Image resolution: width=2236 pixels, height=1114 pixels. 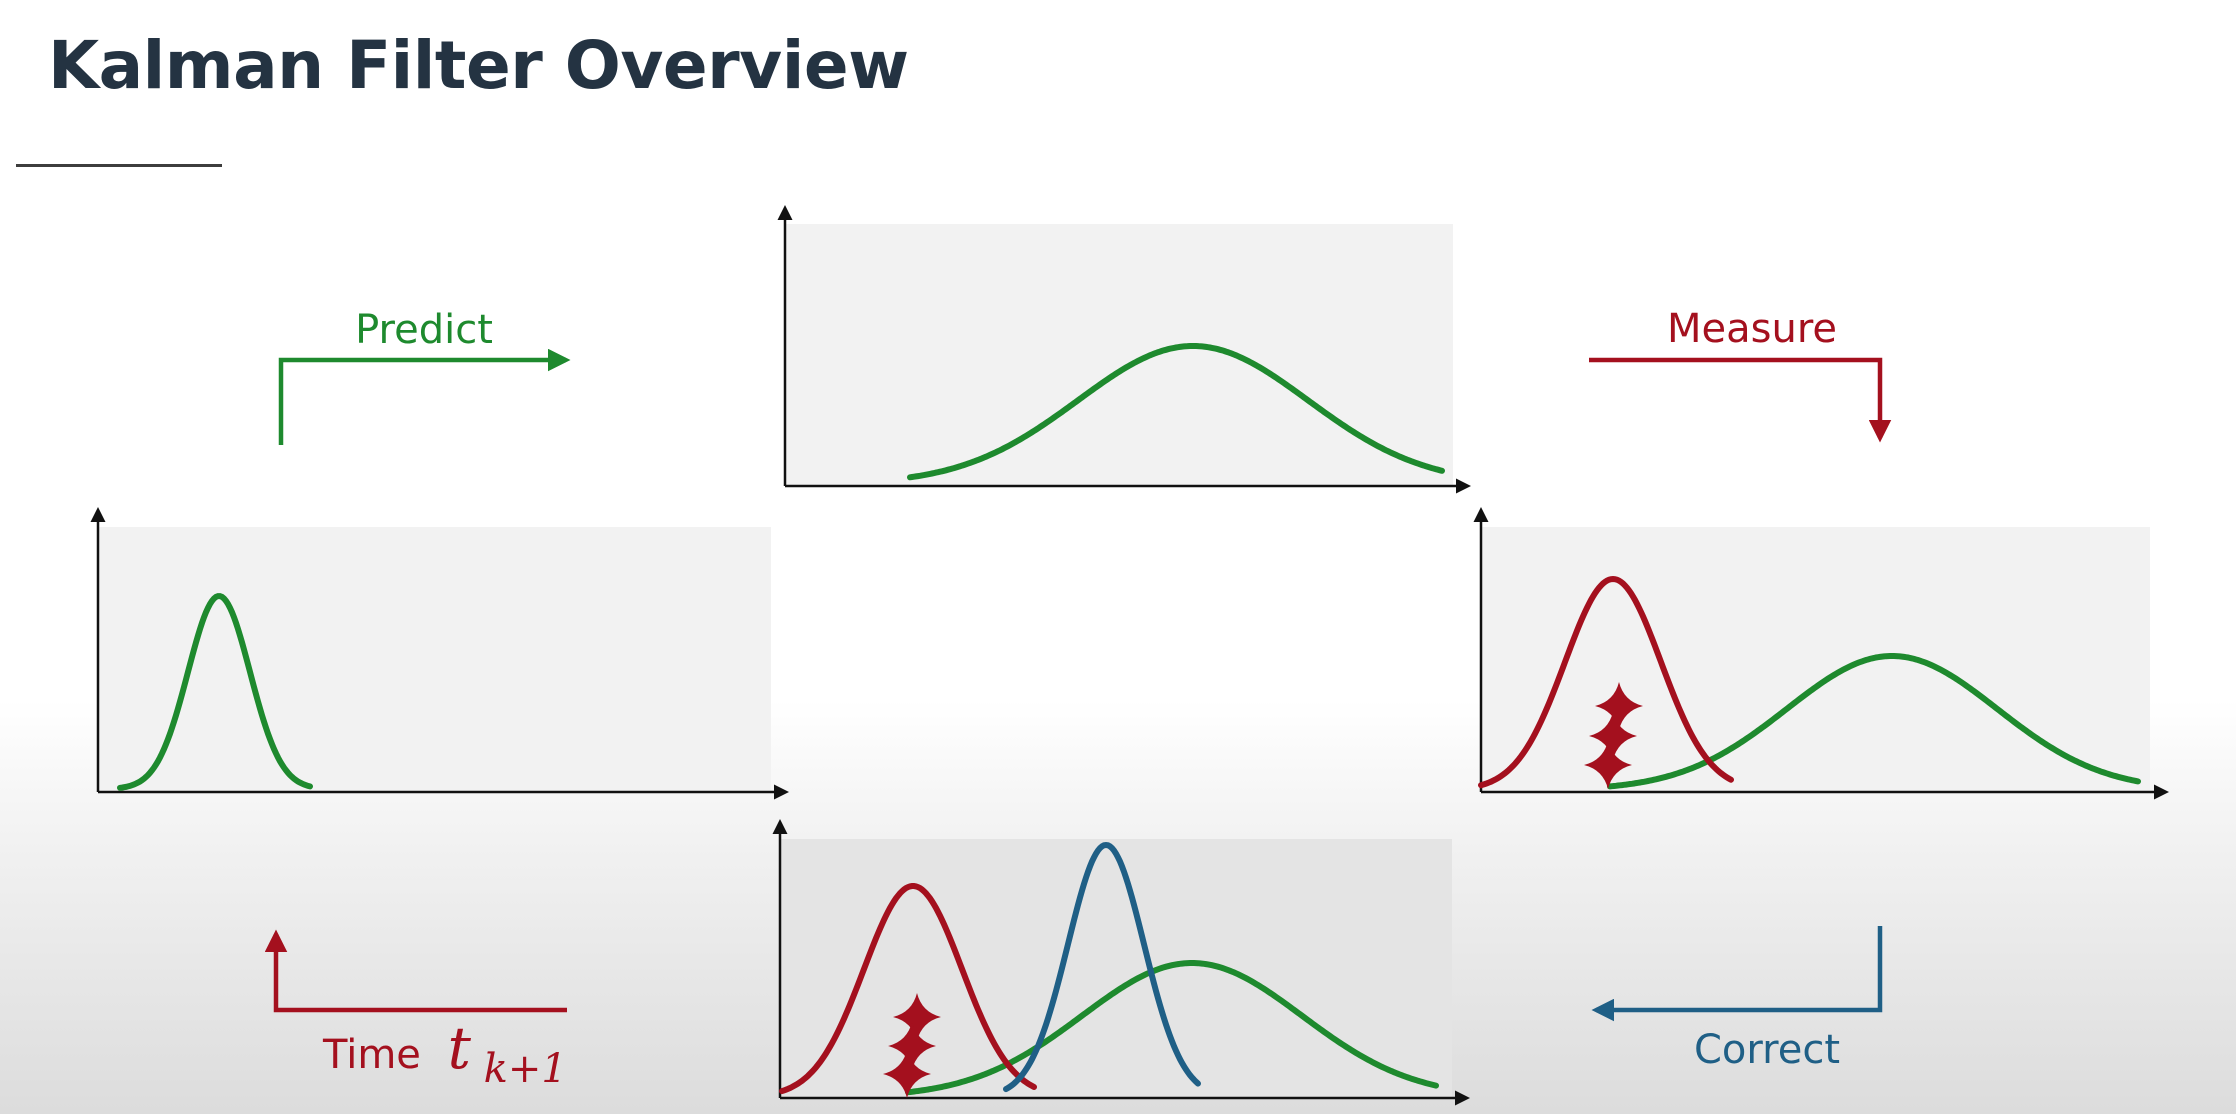 I want to click on time-word: Time, so click(x=371, y=1055).